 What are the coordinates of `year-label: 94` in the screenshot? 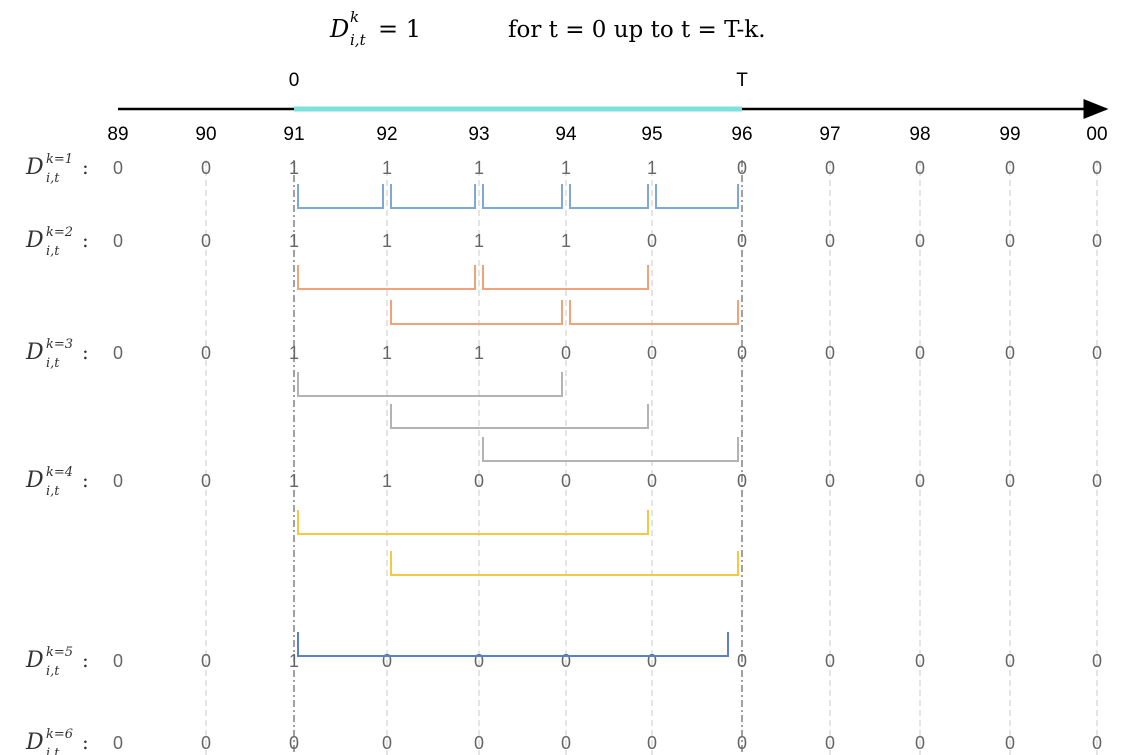 It's located at (566, 134).